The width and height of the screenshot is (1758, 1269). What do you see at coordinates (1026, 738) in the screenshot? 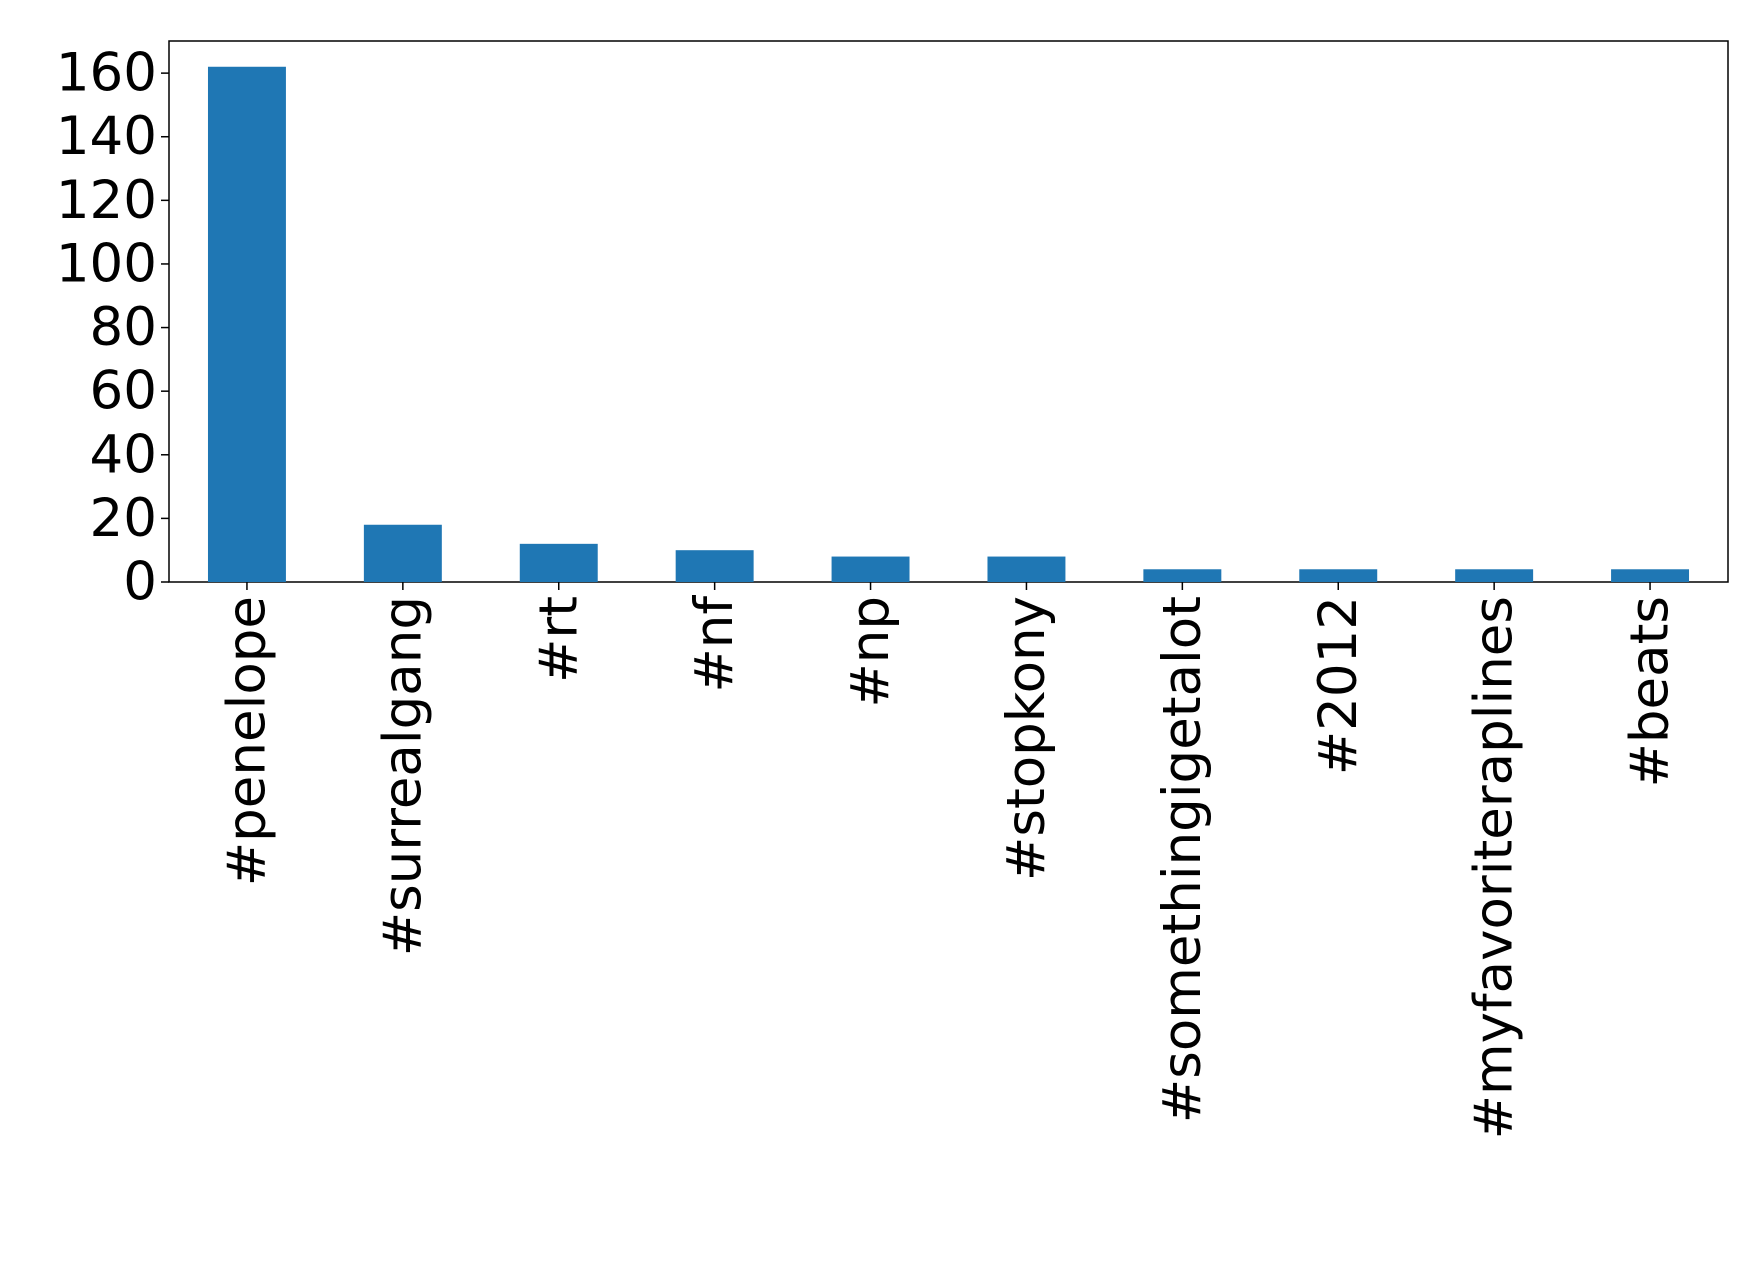
I see `x-tick-label: #stopkony` at bounding box center [1026, 738].